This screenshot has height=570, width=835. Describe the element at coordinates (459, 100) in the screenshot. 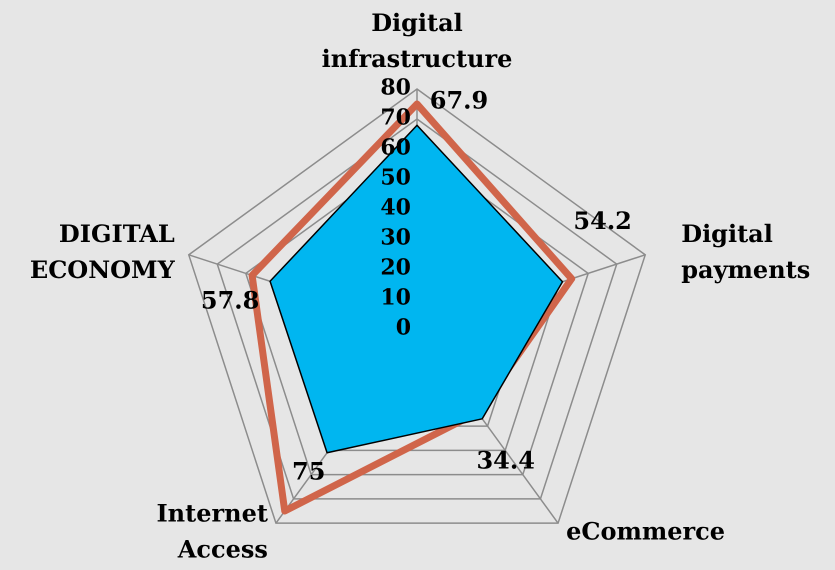

I see `data-label: 67.9` at that location.